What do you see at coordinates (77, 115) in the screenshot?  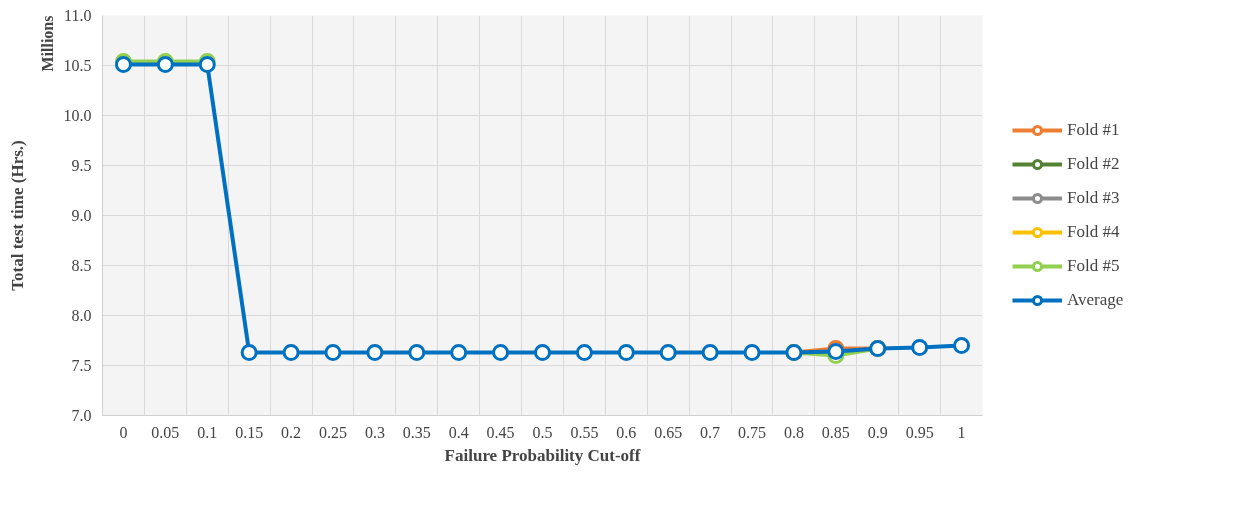 I see `y-tick-label: 10.0` at bounding box center [77, 115].